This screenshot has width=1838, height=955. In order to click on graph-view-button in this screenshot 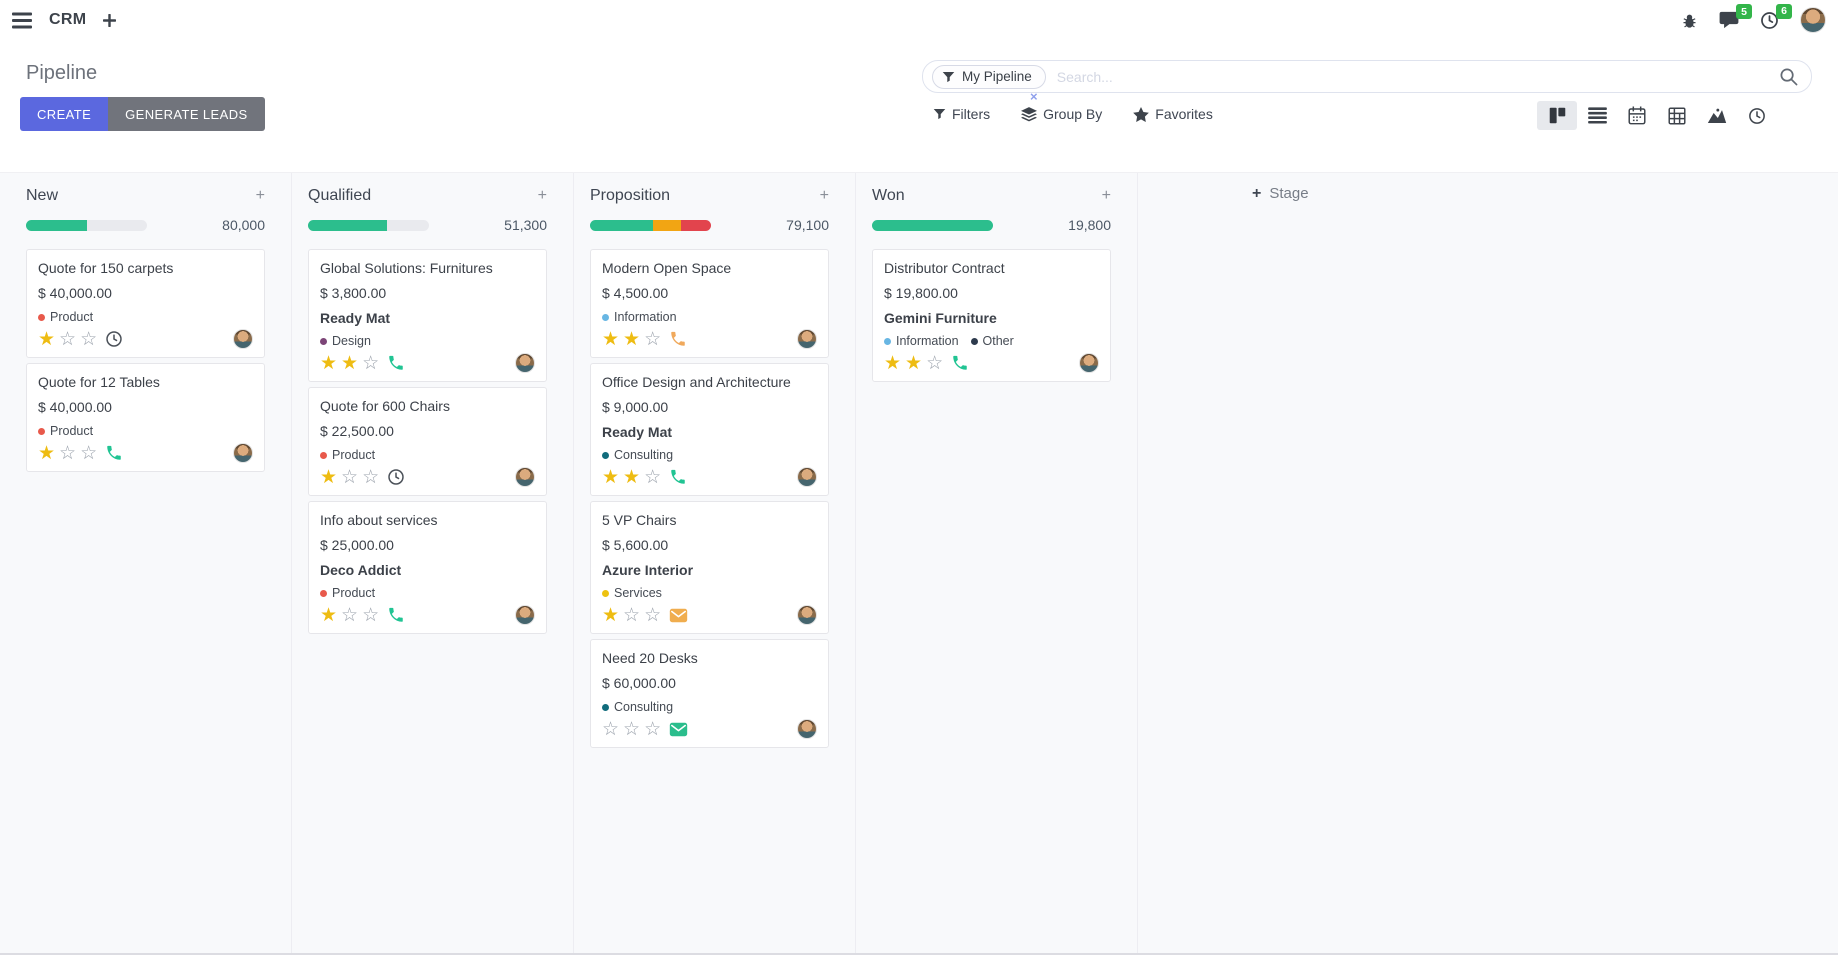, I will do `click(1717, 115)`.